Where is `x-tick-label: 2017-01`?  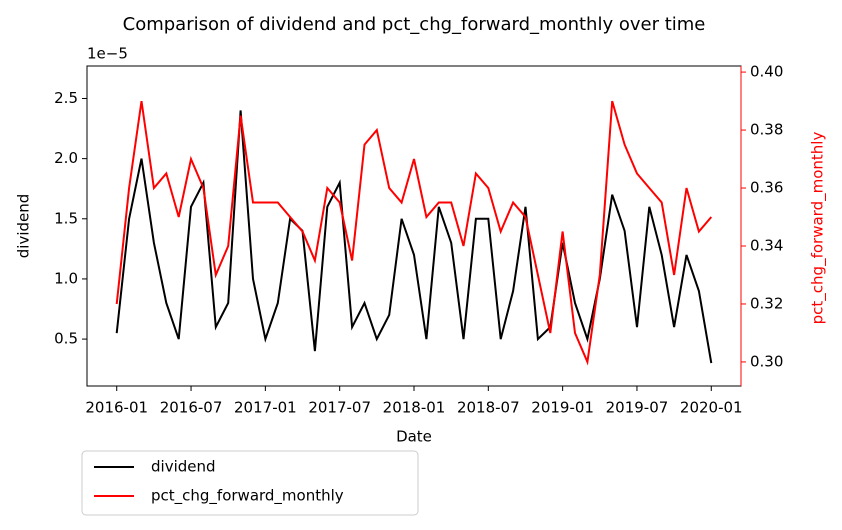
x-tick-label: 2017-01 is located at coordinates (265, 408).